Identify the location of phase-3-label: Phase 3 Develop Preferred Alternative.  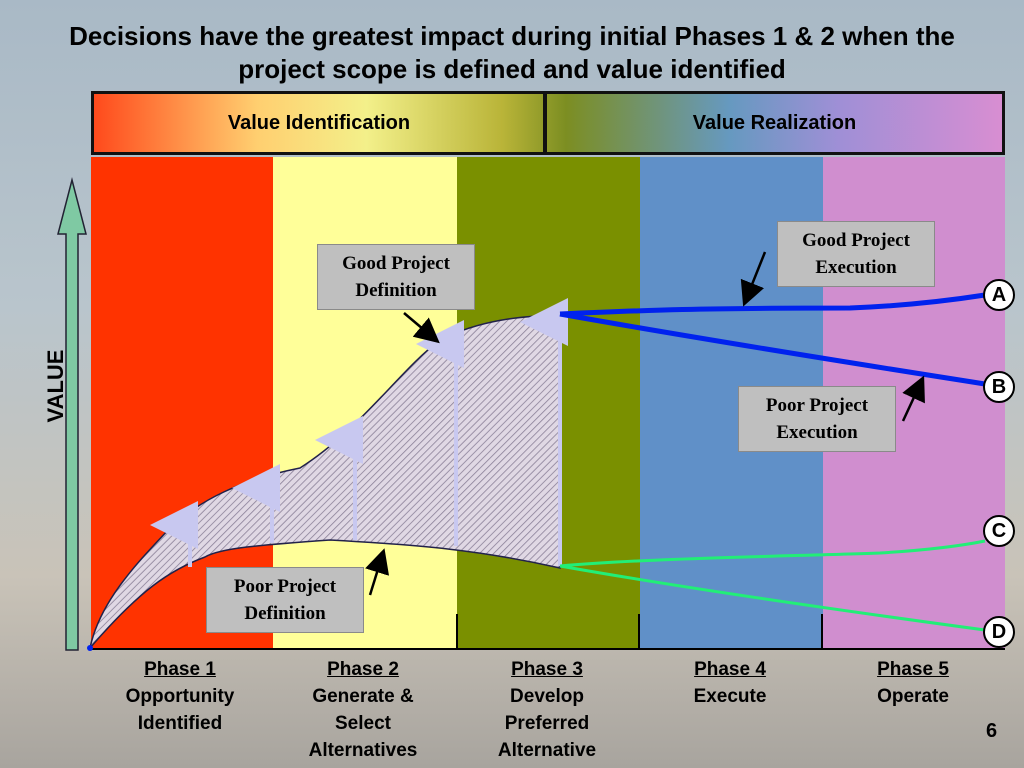
(547, 710).